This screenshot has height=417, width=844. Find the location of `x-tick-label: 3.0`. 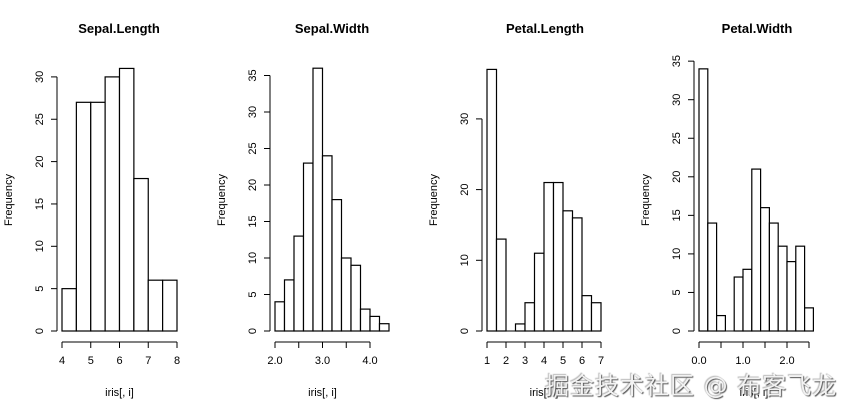

x-tick-label: 3.0 is located at coordinates (322, 361).